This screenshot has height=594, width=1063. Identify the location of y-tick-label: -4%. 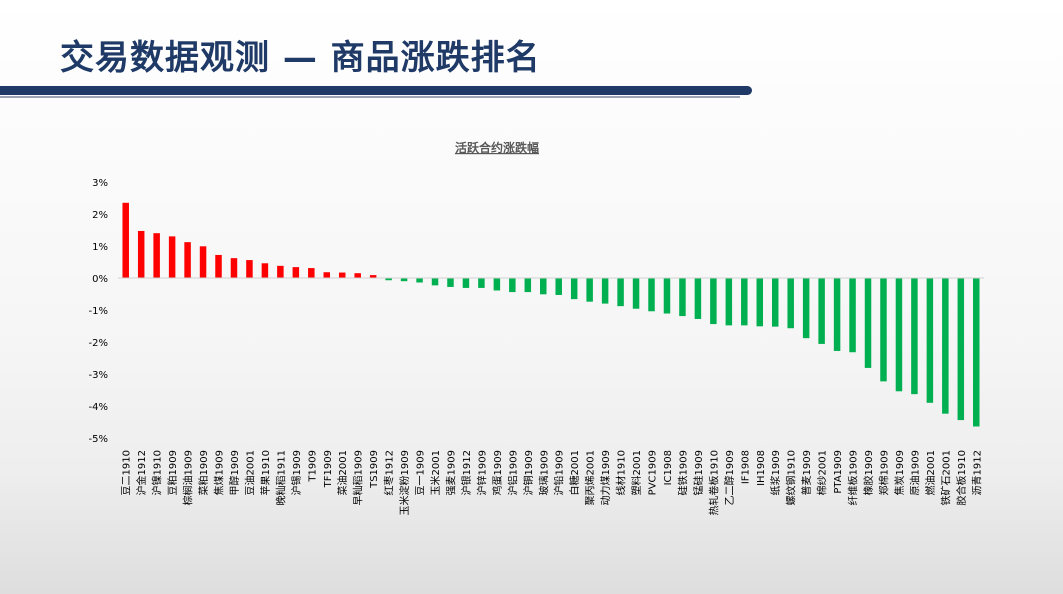
(98, 407).